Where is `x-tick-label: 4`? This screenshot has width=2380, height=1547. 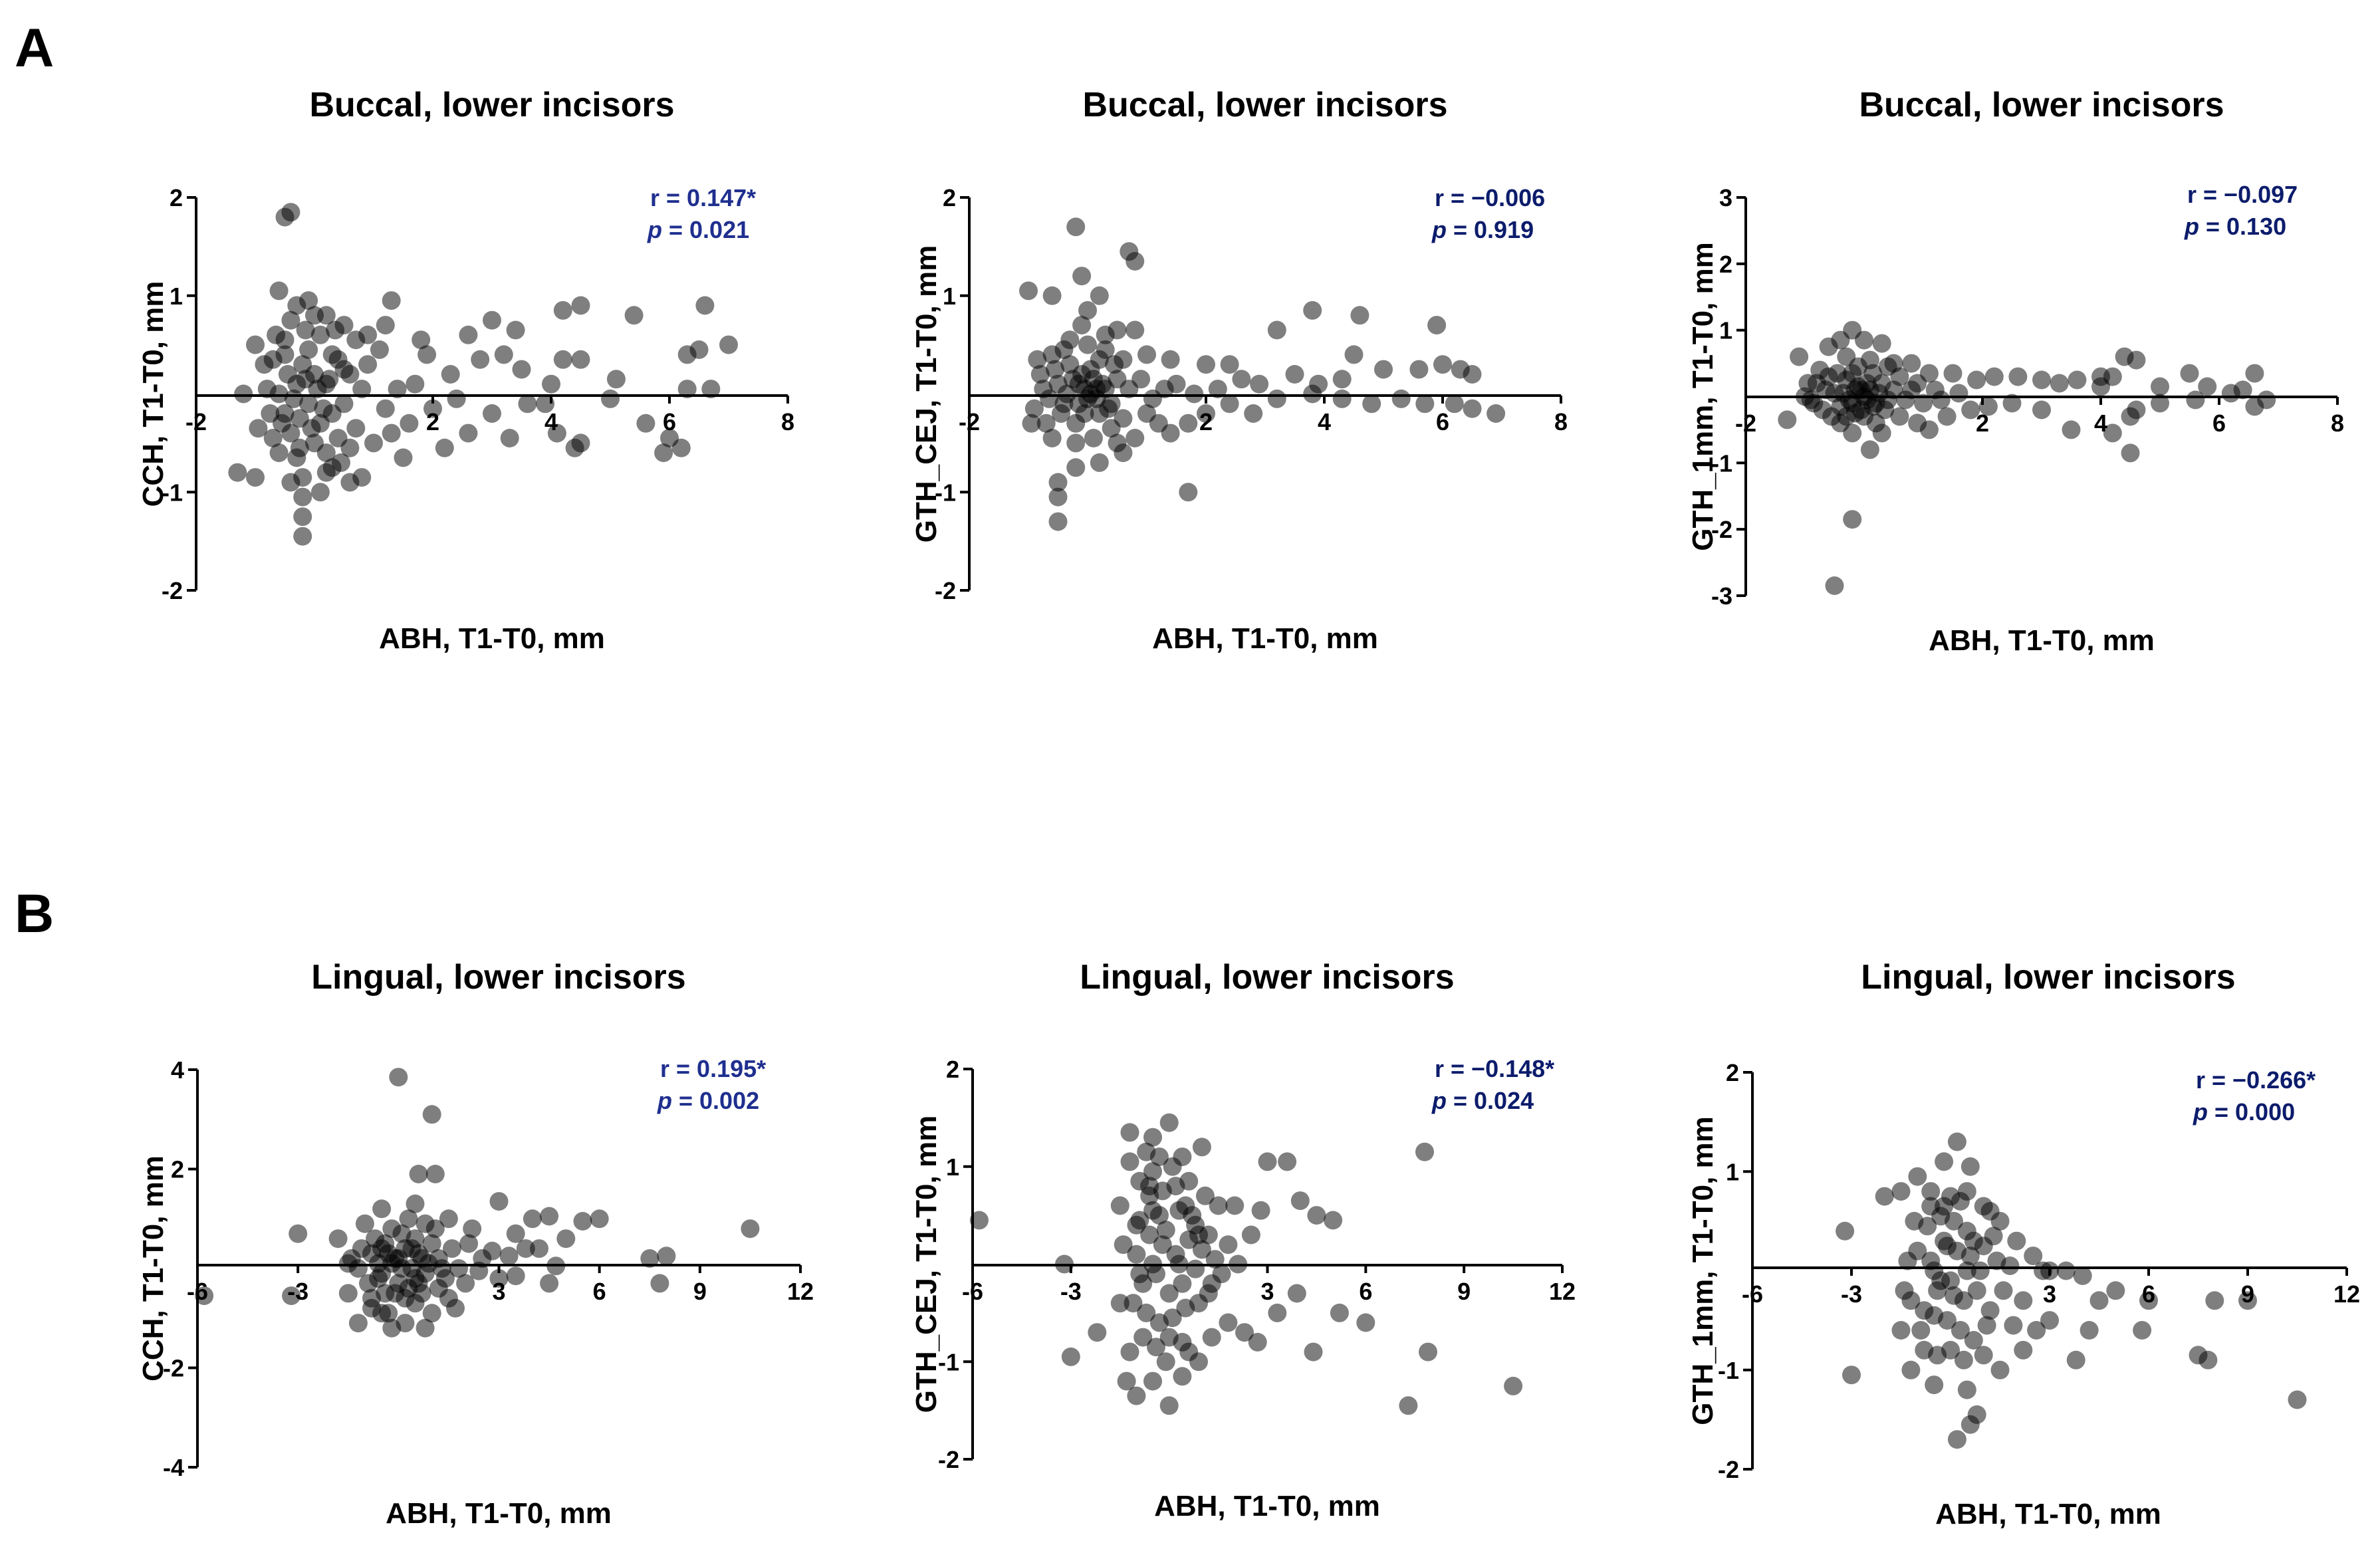
x-tick-label: 4 is located at coordinates (1324, 421).